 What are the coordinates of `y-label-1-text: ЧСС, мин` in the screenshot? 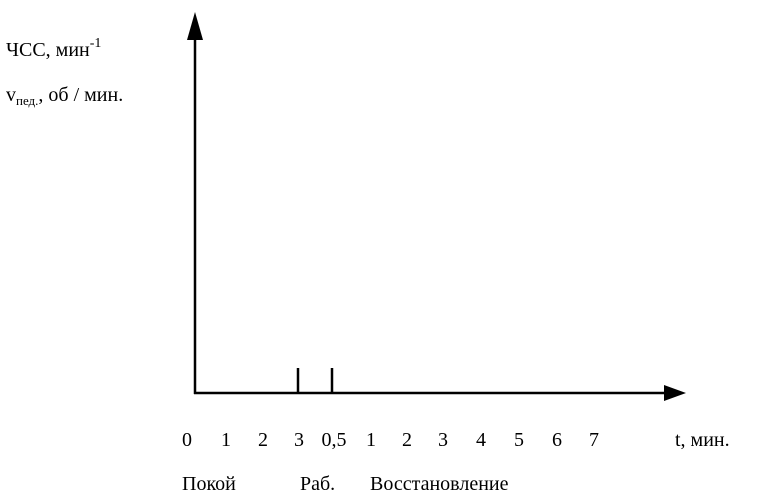 It's located at (48, 50).